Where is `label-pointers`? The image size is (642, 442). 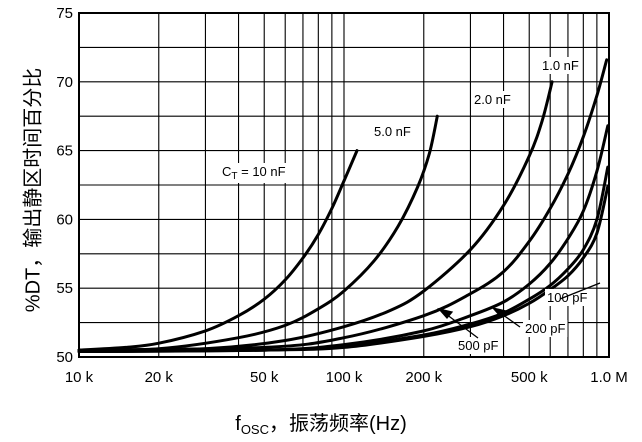 label-pointers is located at coordinates (519, 310).